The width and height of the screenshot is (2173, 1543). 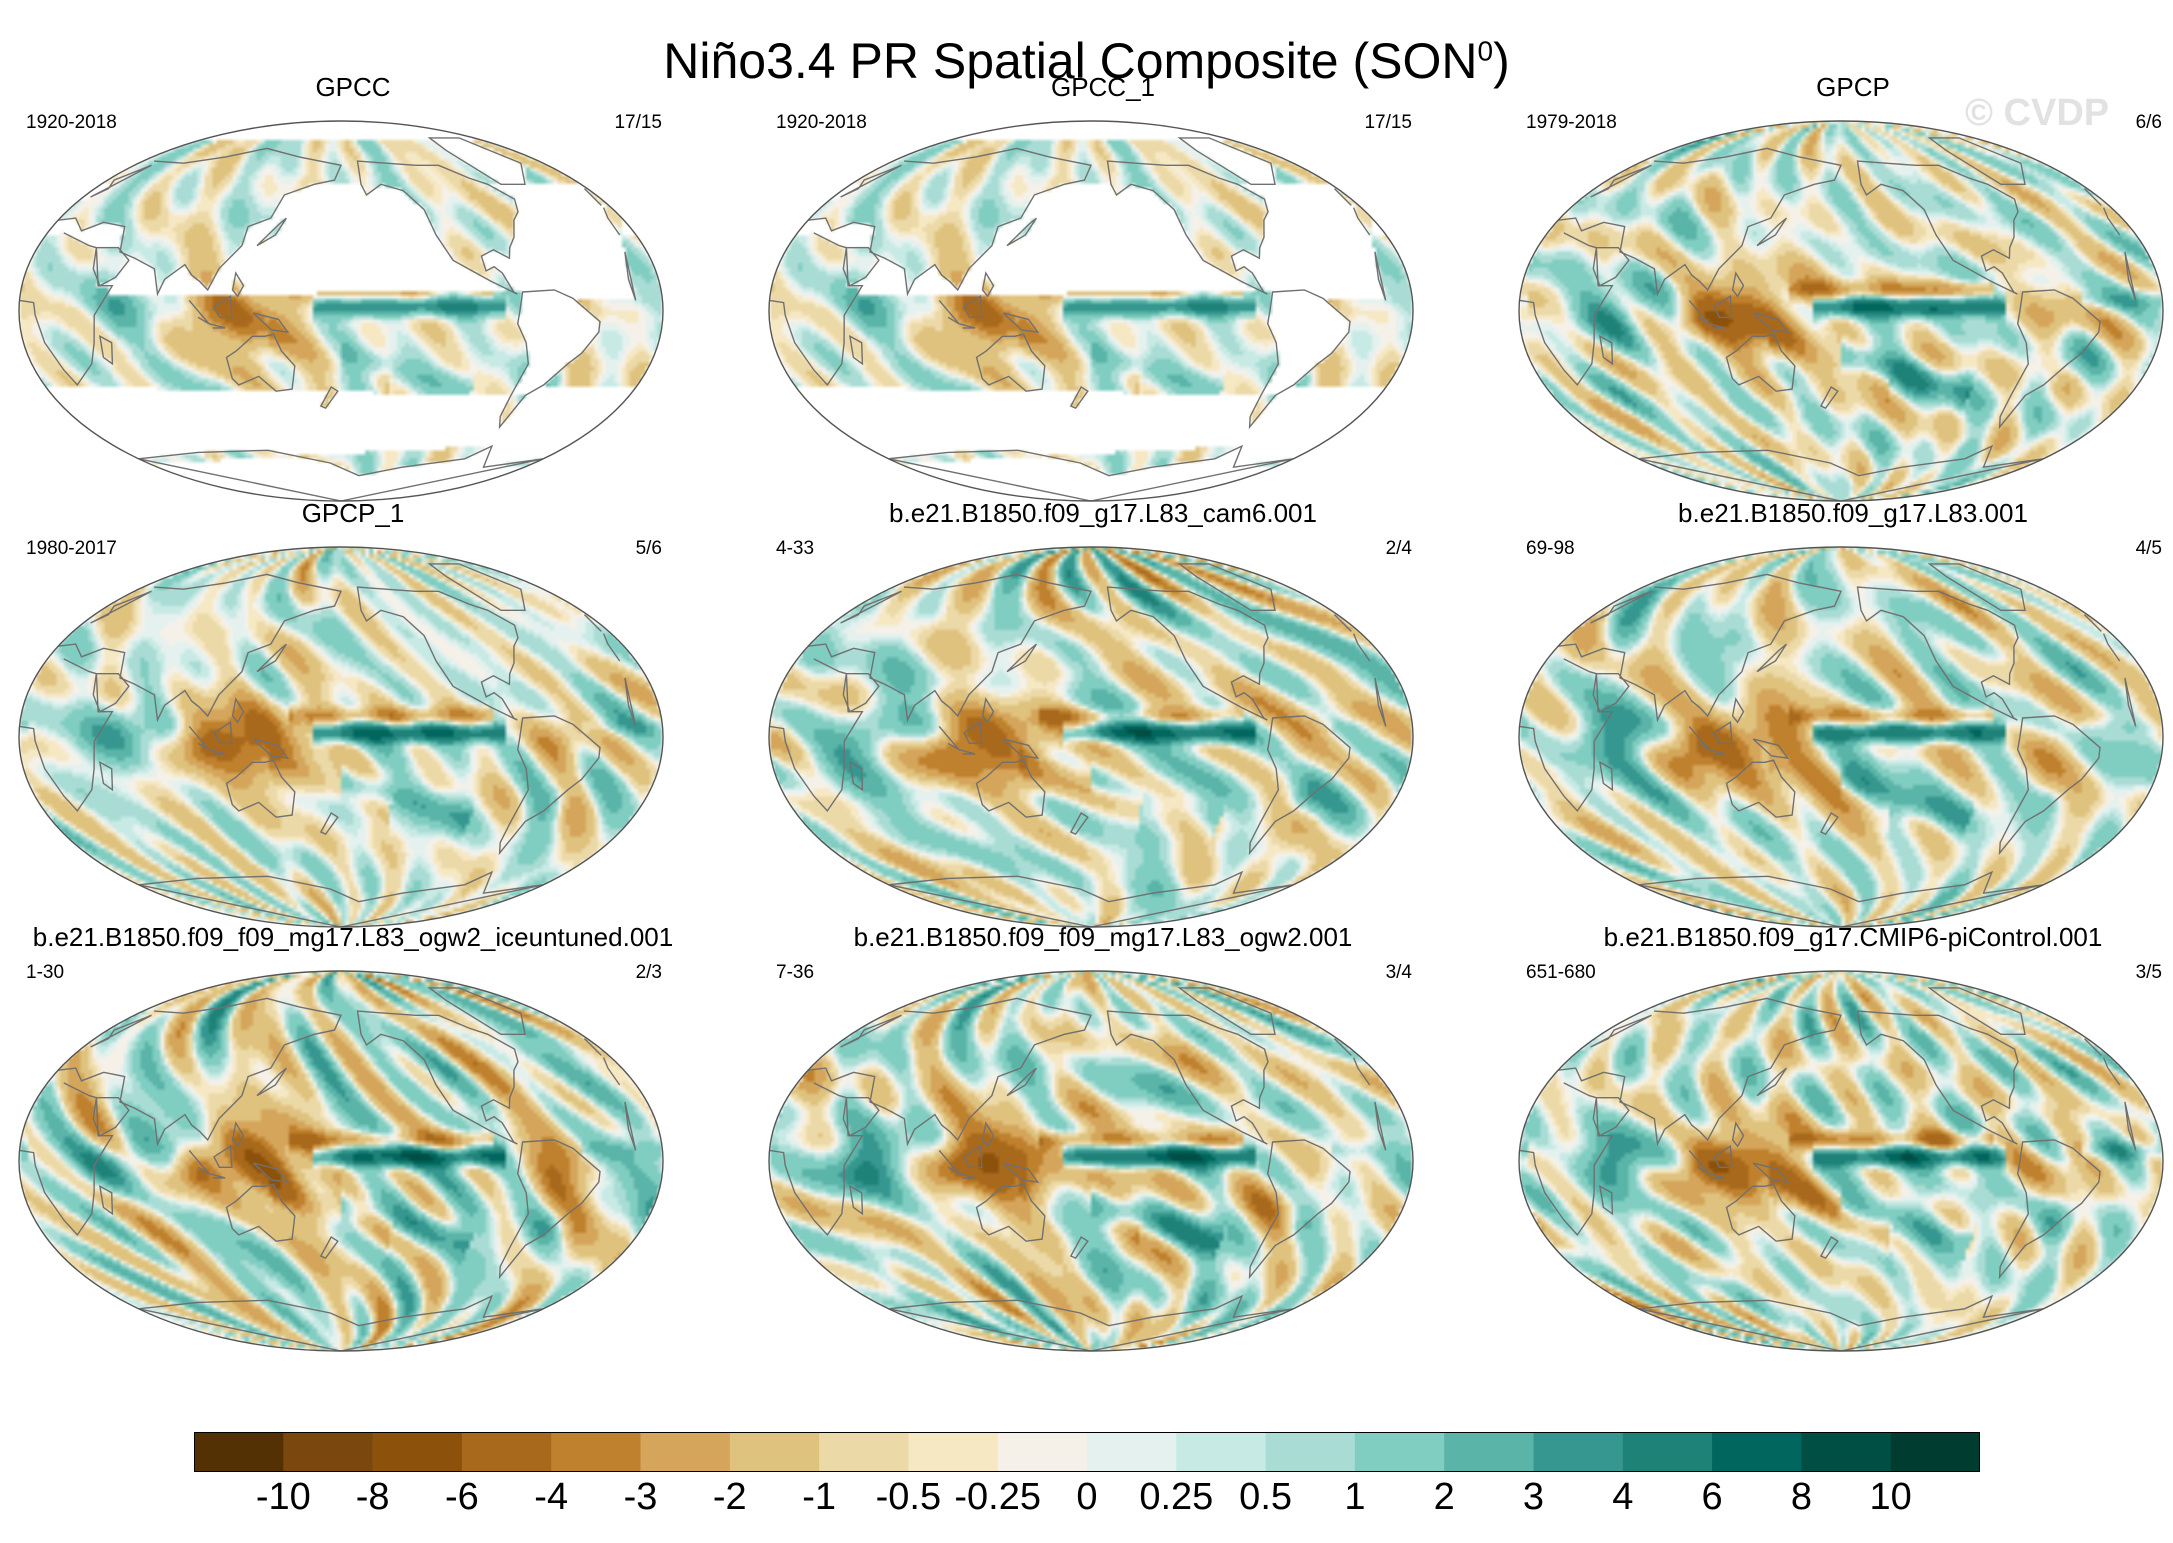 I want to click on map-panel: b.e21.B1850.f09_g17.L83_cam6.001 4-33 2/4, so click(x=1103, y=713).